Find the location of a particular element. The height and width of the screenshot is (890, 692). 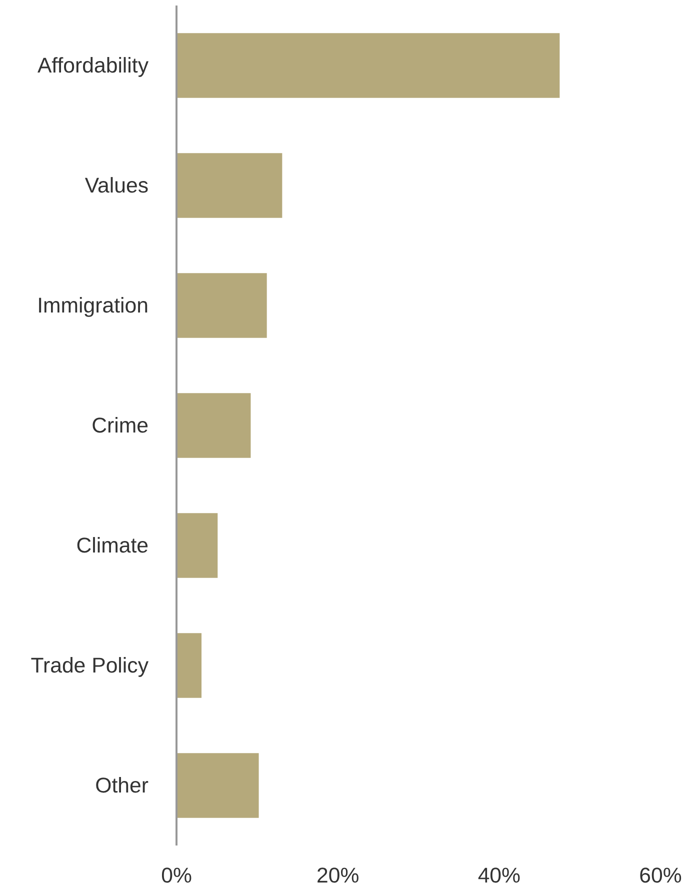

x-tick-label: 60% is located at coordinates (660, 876).